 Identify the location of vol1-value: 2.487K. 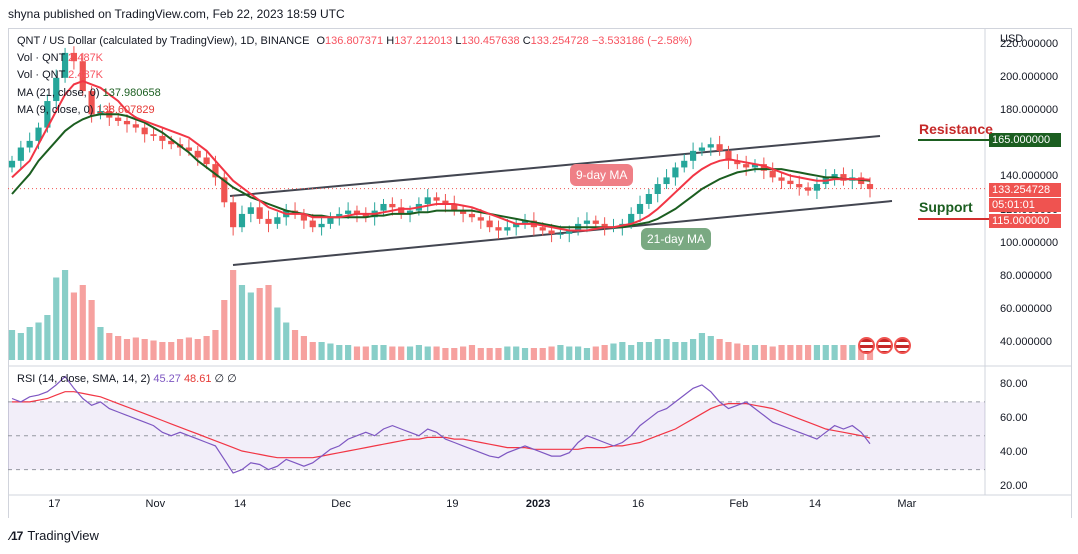
(86, 58).